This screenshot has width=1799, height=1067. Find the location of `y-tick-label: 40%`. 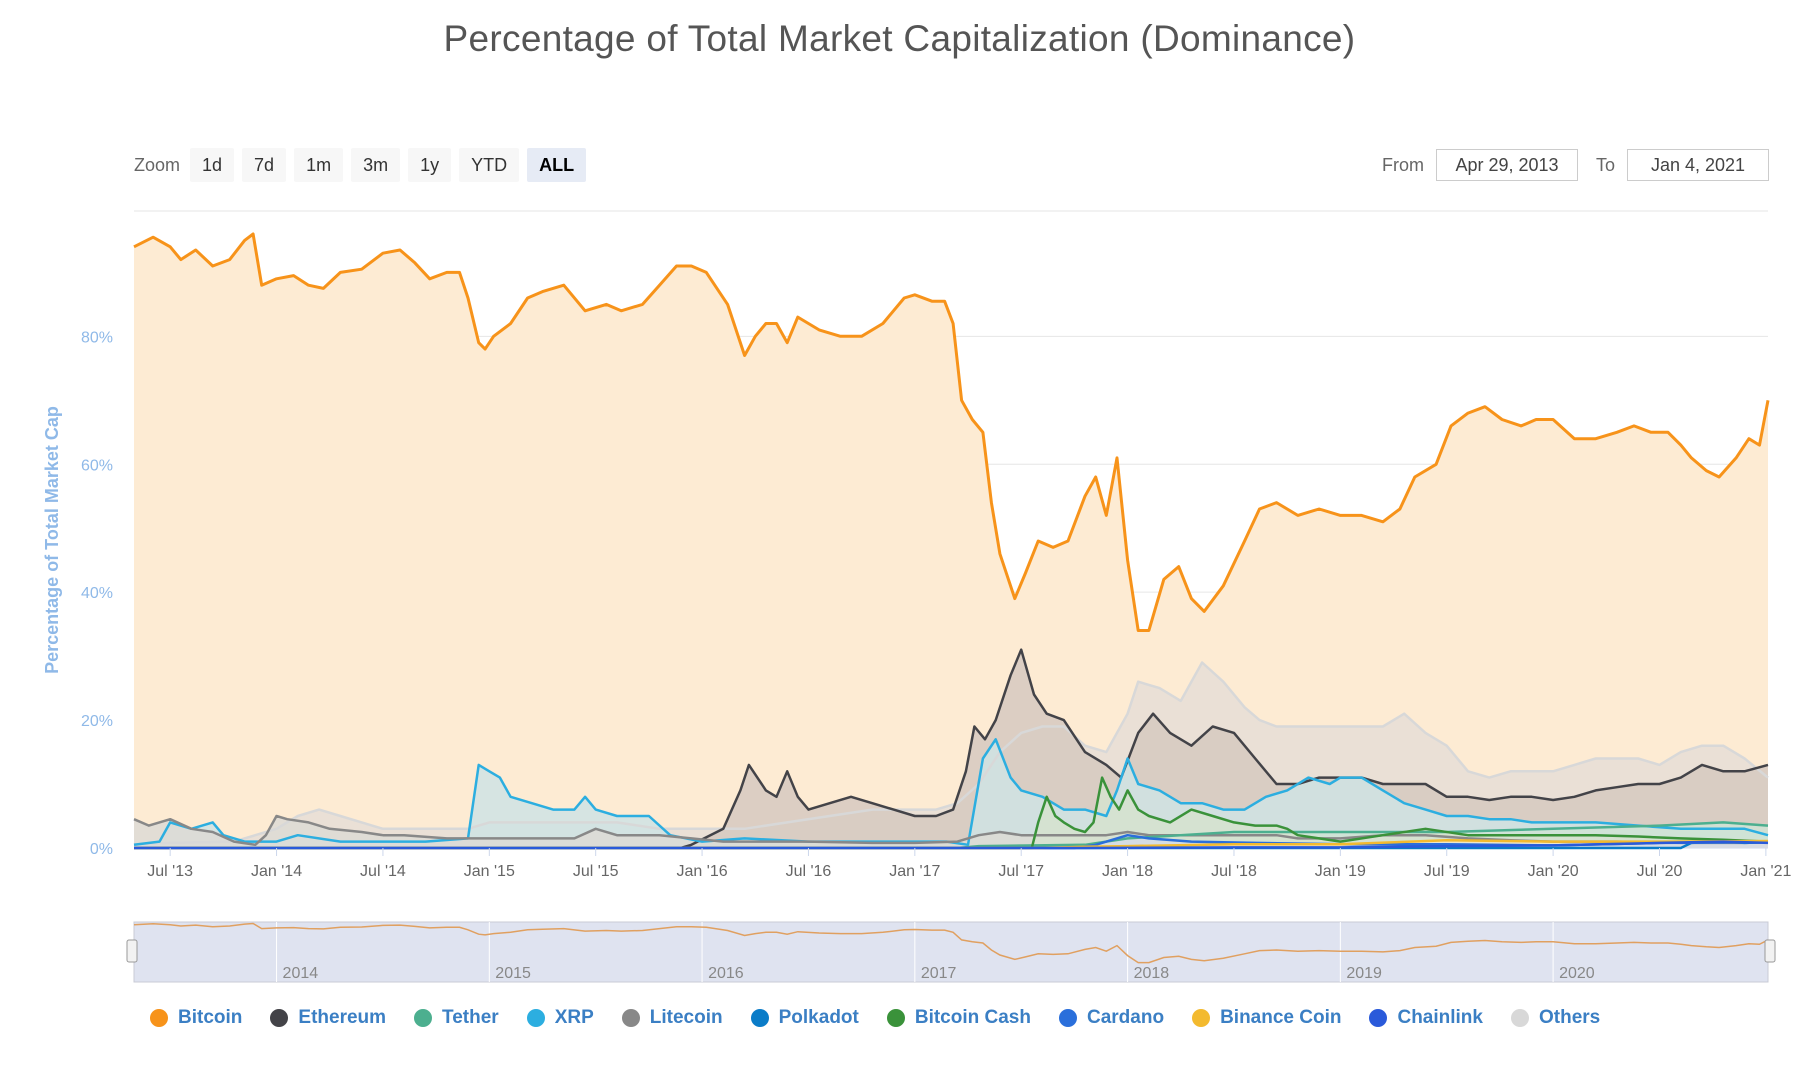

y-tick-label: 40% is located at coordinates (97, 593).